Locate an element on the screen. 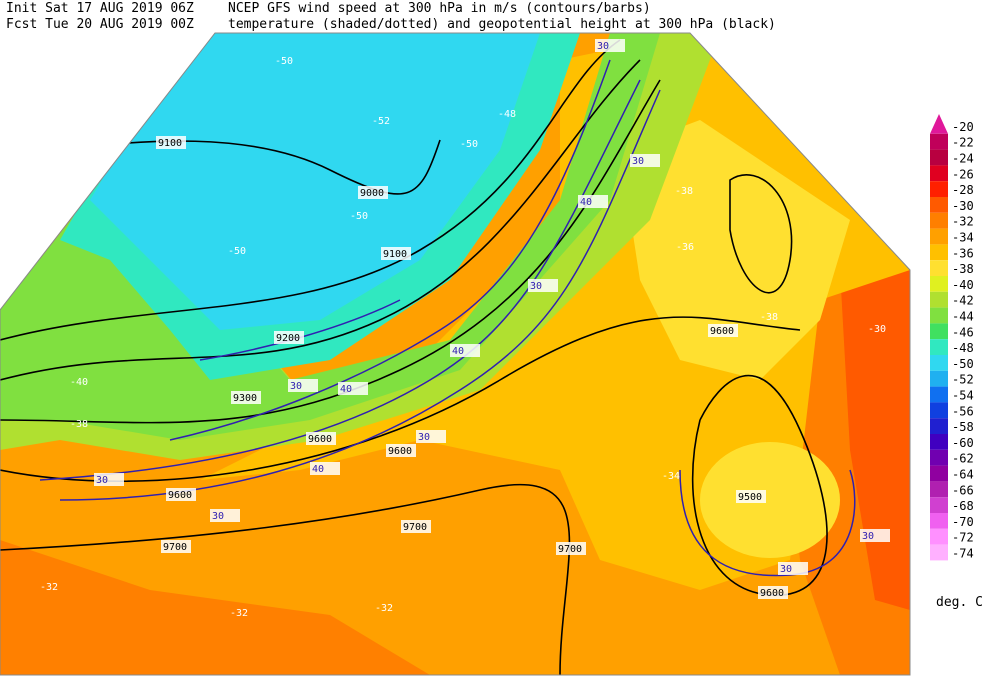  colorbar-label: -64 is located at coordinates (963, 475).